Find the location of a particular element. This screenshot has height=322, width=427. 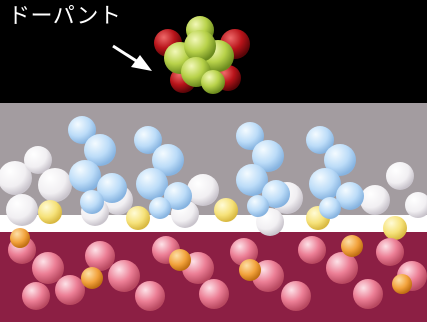

dopant-cluster is located at coordinates (202, 55).